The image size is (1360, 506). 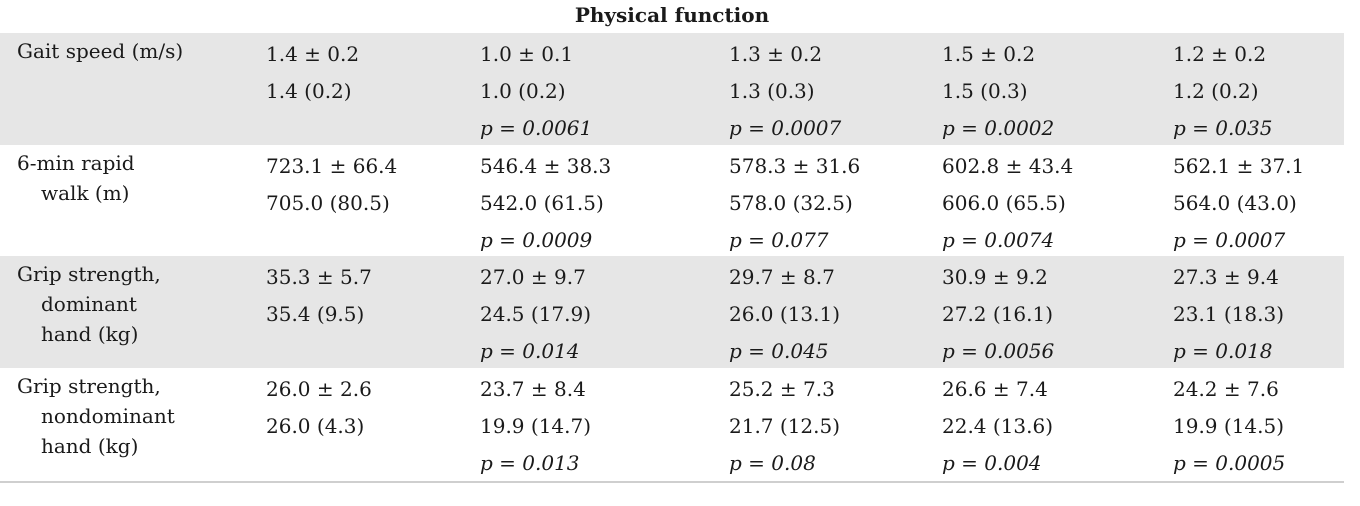 What do you see at coordinates (536, 91) in the screenshot?
I see `table-cell: 1.0 ± 0.1 1.0 (0.2) p = 0.0061` at bounding box center [536, 91].